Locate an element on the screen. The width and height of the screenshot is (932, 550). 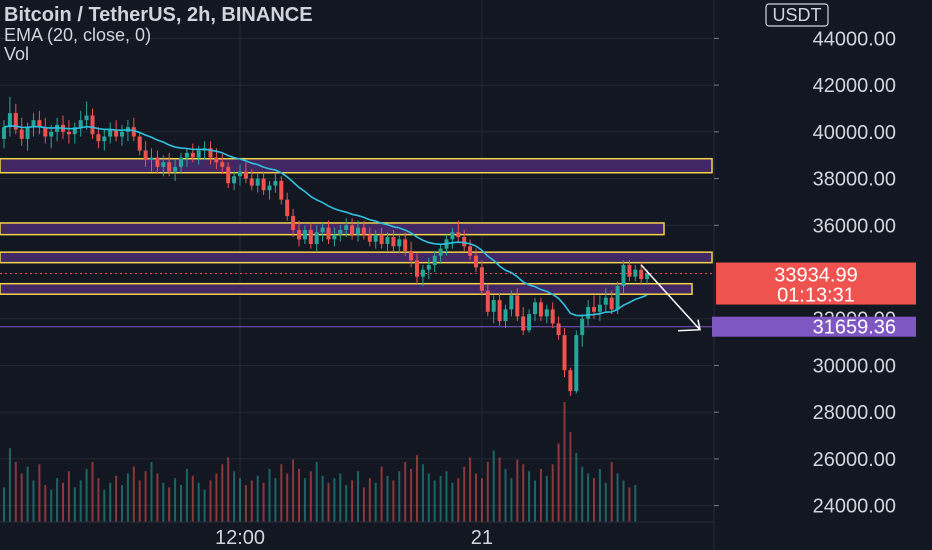
currency-badge is located at coordinates (797, 15).